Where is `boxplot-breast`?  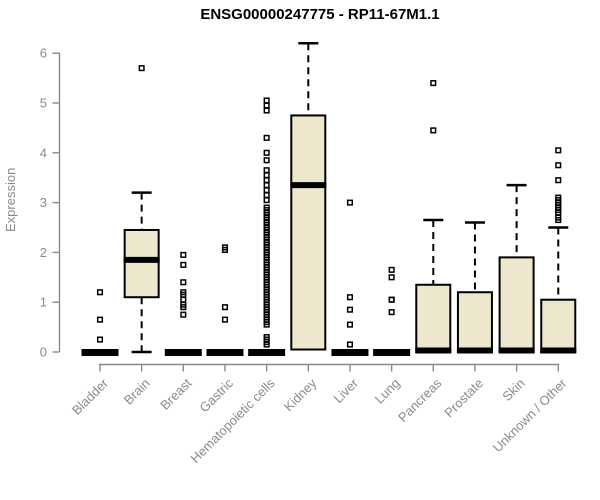
boxplot-breast is located at coordinates (183, 303).